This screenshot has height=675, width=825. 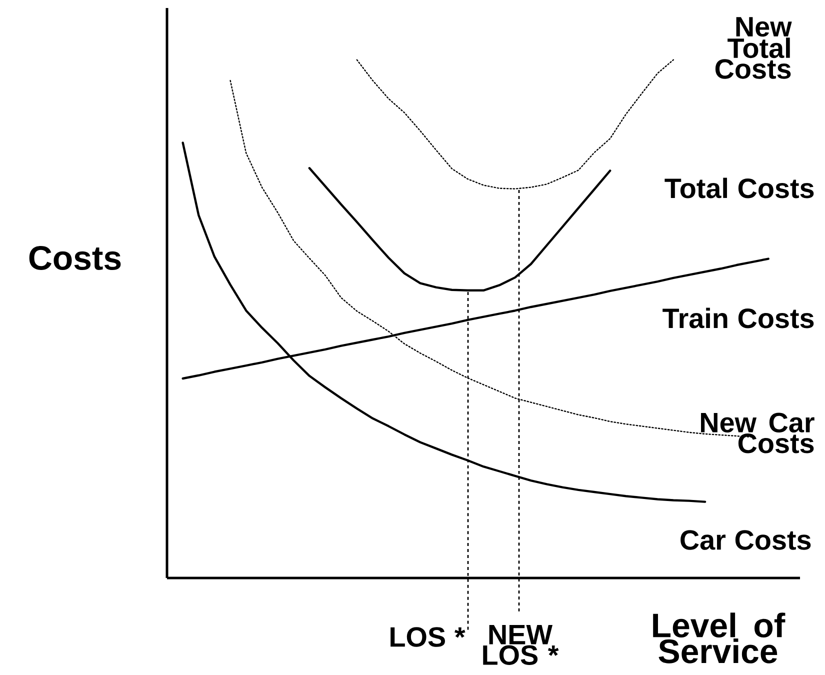 I want to click on text: NEW LOS *, so click(x=521, y=645).